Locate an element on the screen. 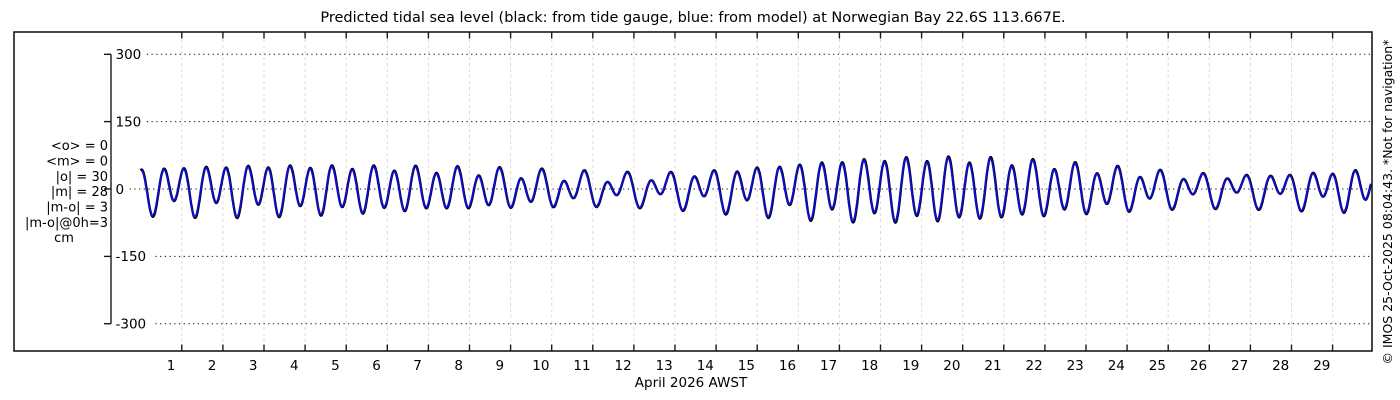 This screenshot has height=400, width=1400. x-tick-label: 15 is located at coordinates (746, 366).